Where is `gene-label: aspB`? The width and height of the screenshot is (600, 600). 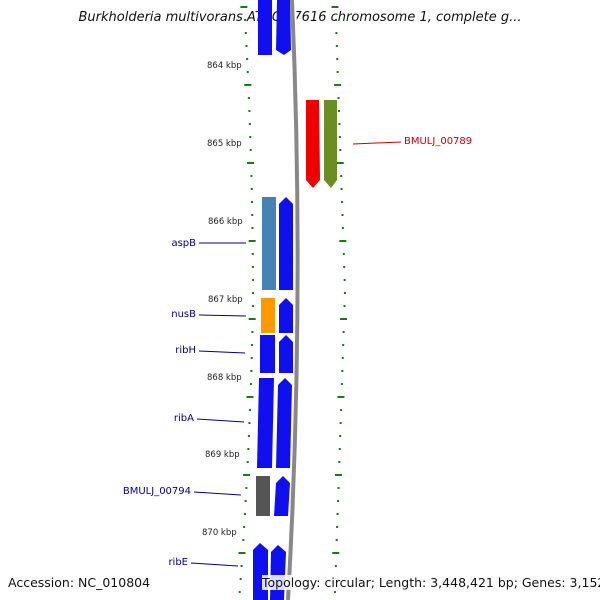
gene-label: aspB is located at coordinates (183, 243).